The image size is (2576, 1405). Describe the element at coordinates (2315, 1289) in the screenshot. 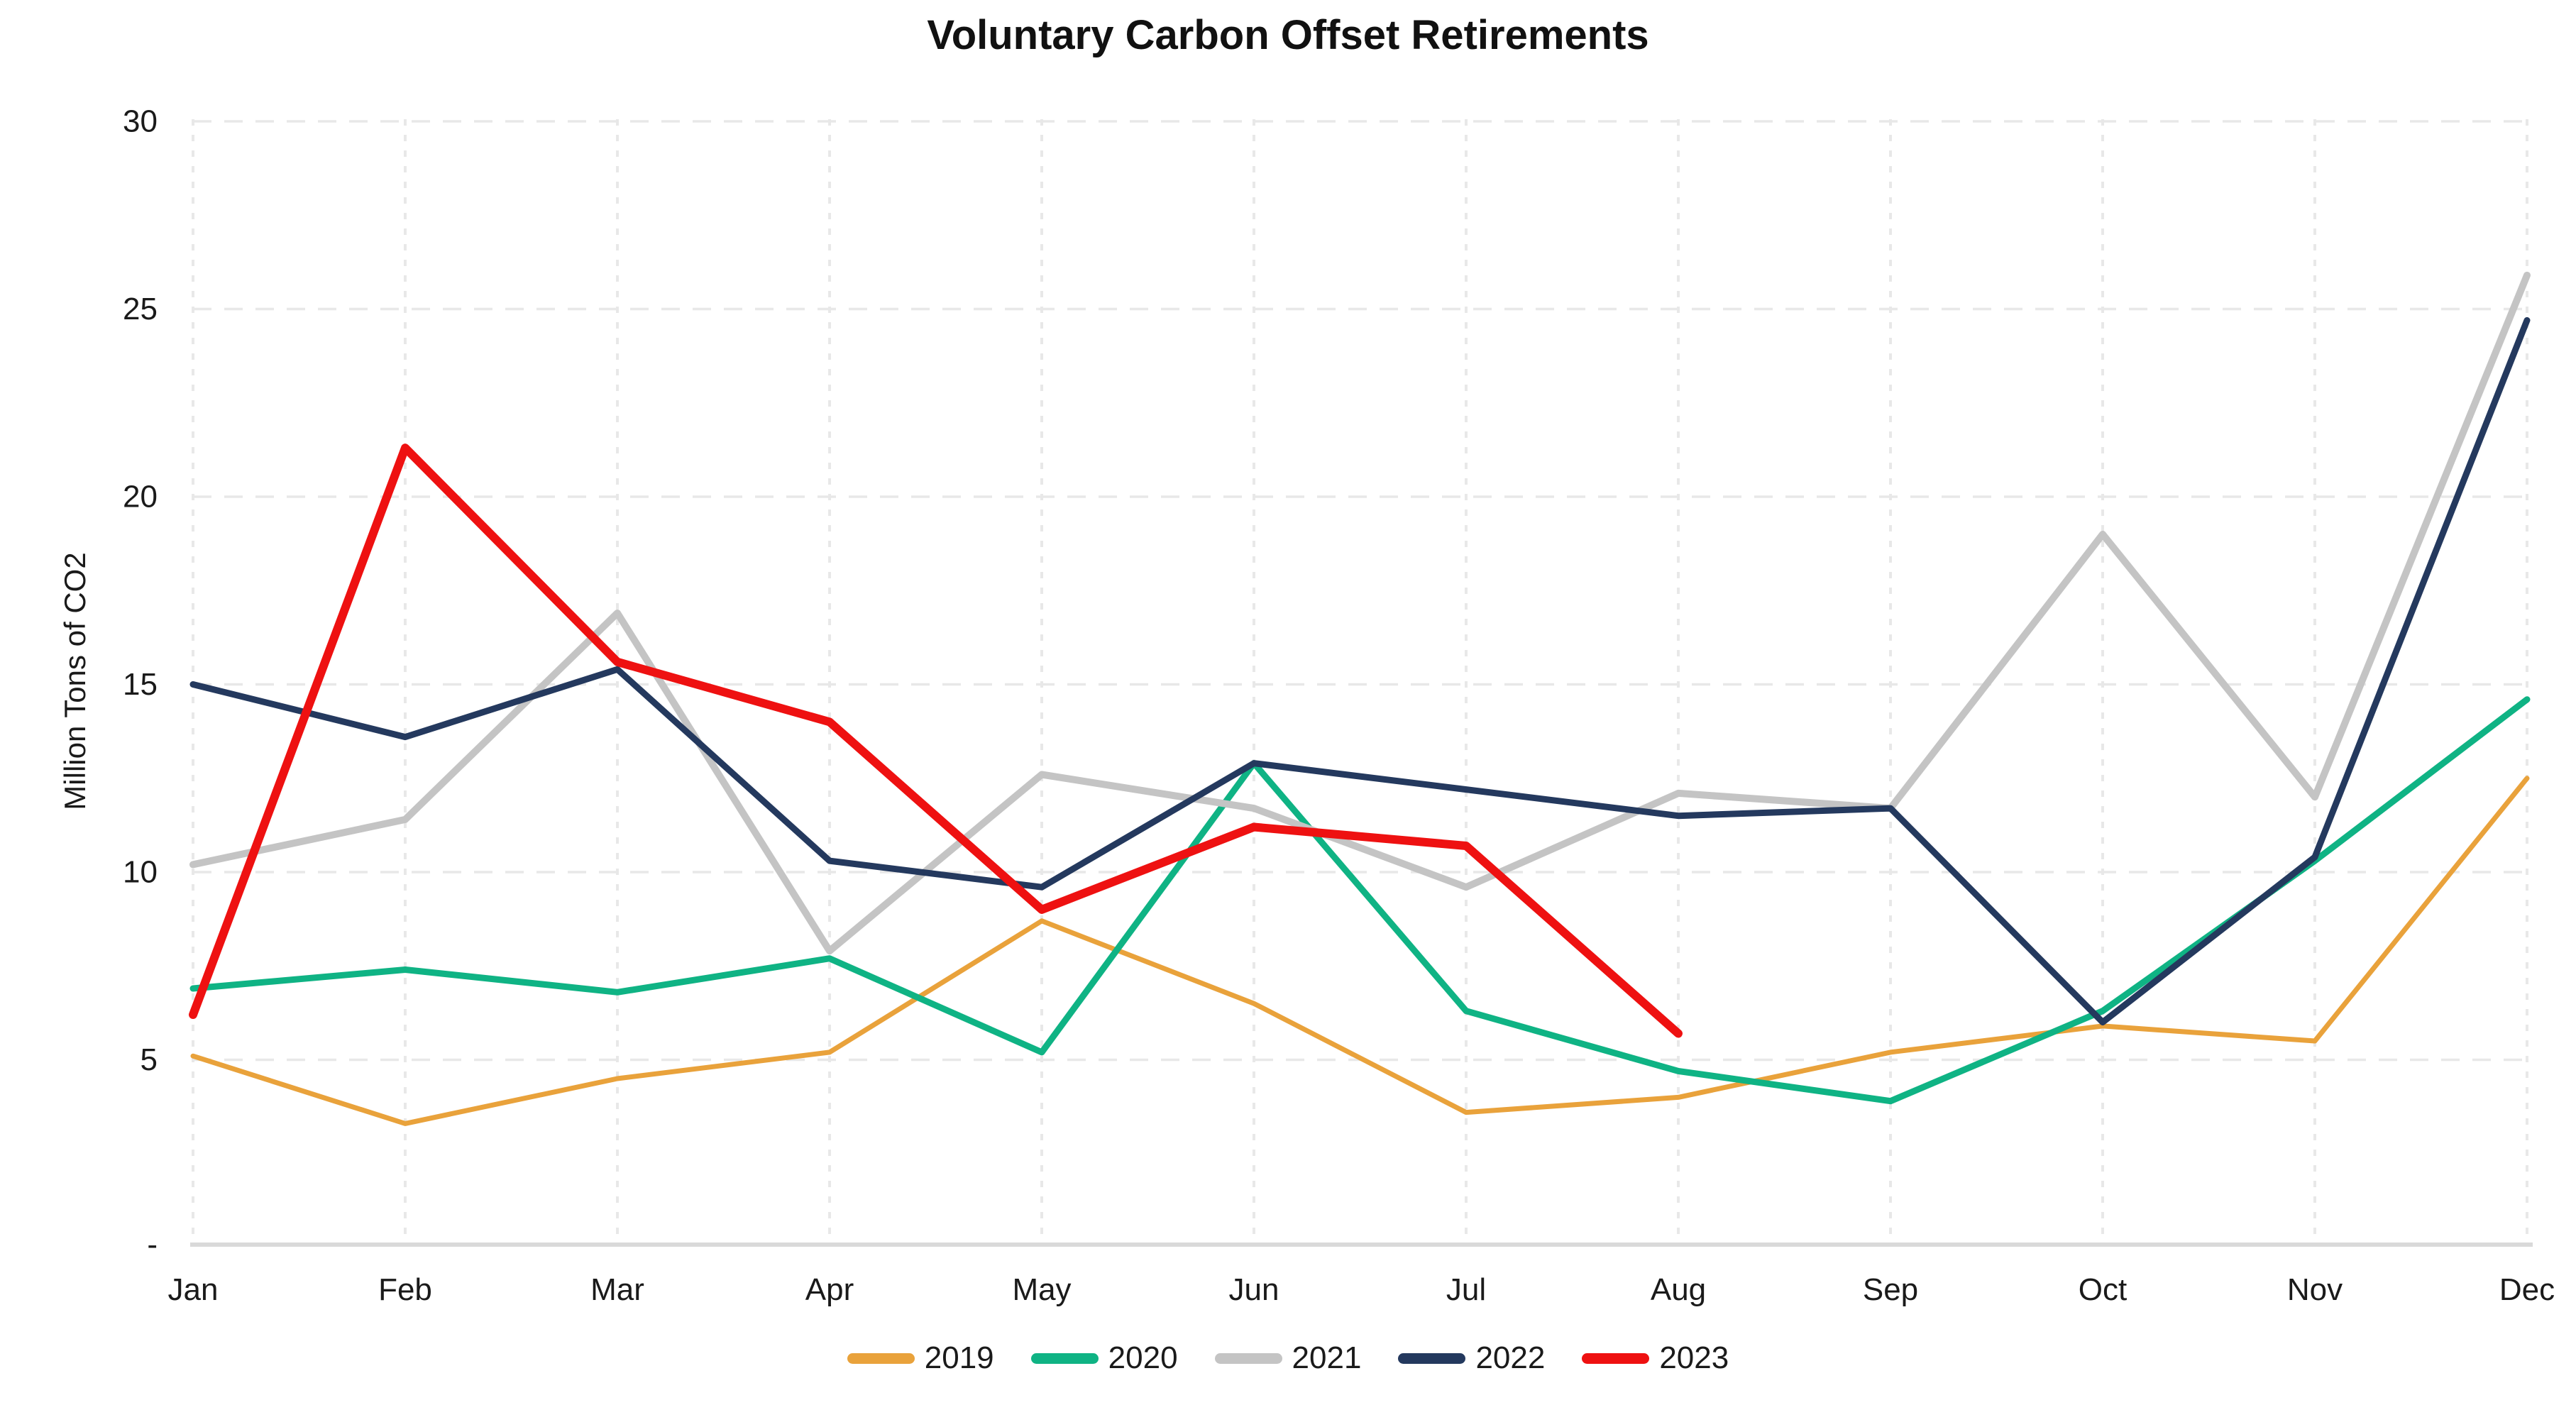

I see `x-tick-label: Nov` at that location.